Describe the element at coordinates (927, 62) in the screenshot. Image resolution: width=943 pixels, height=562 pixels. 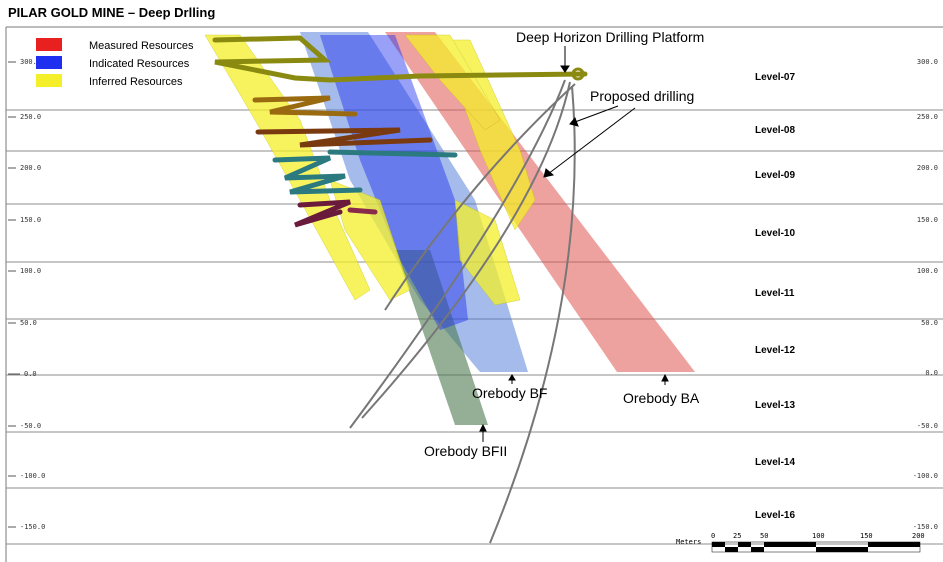
I see `elev-right: 300.0` at that location.